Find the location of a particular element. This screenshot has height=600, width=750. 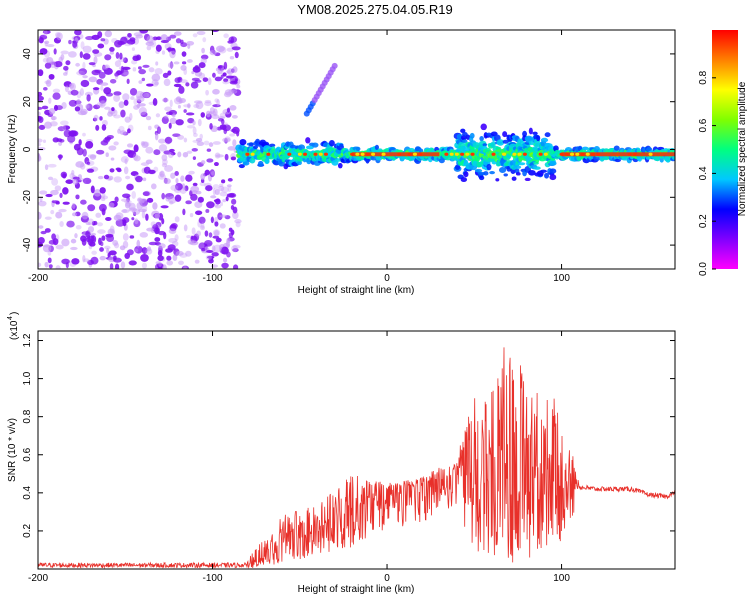

y-tick-label: -40 is located at coordinates (27, 244).